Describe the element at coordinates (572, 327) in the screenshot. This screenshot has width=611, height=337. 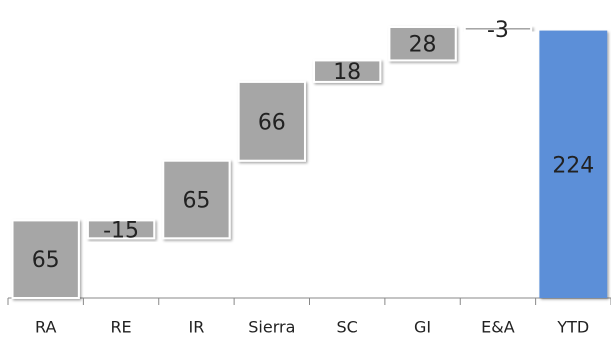
I see `x-tick-label: YTD` at that location.